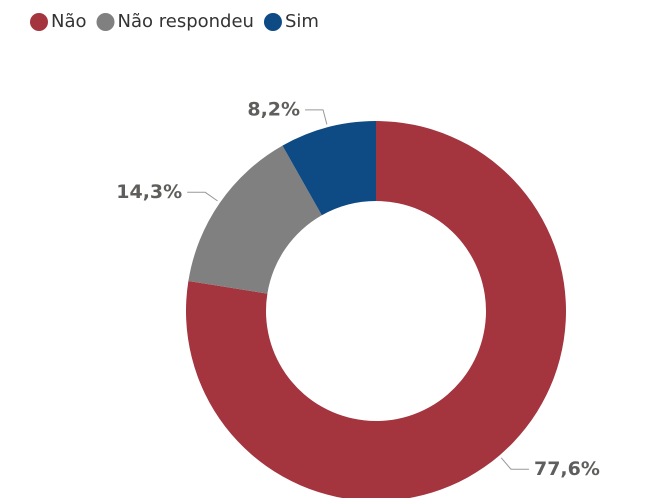 This screenshot has width=649, height=498. I want to click on legend-label: Sim, so click(302, 21).